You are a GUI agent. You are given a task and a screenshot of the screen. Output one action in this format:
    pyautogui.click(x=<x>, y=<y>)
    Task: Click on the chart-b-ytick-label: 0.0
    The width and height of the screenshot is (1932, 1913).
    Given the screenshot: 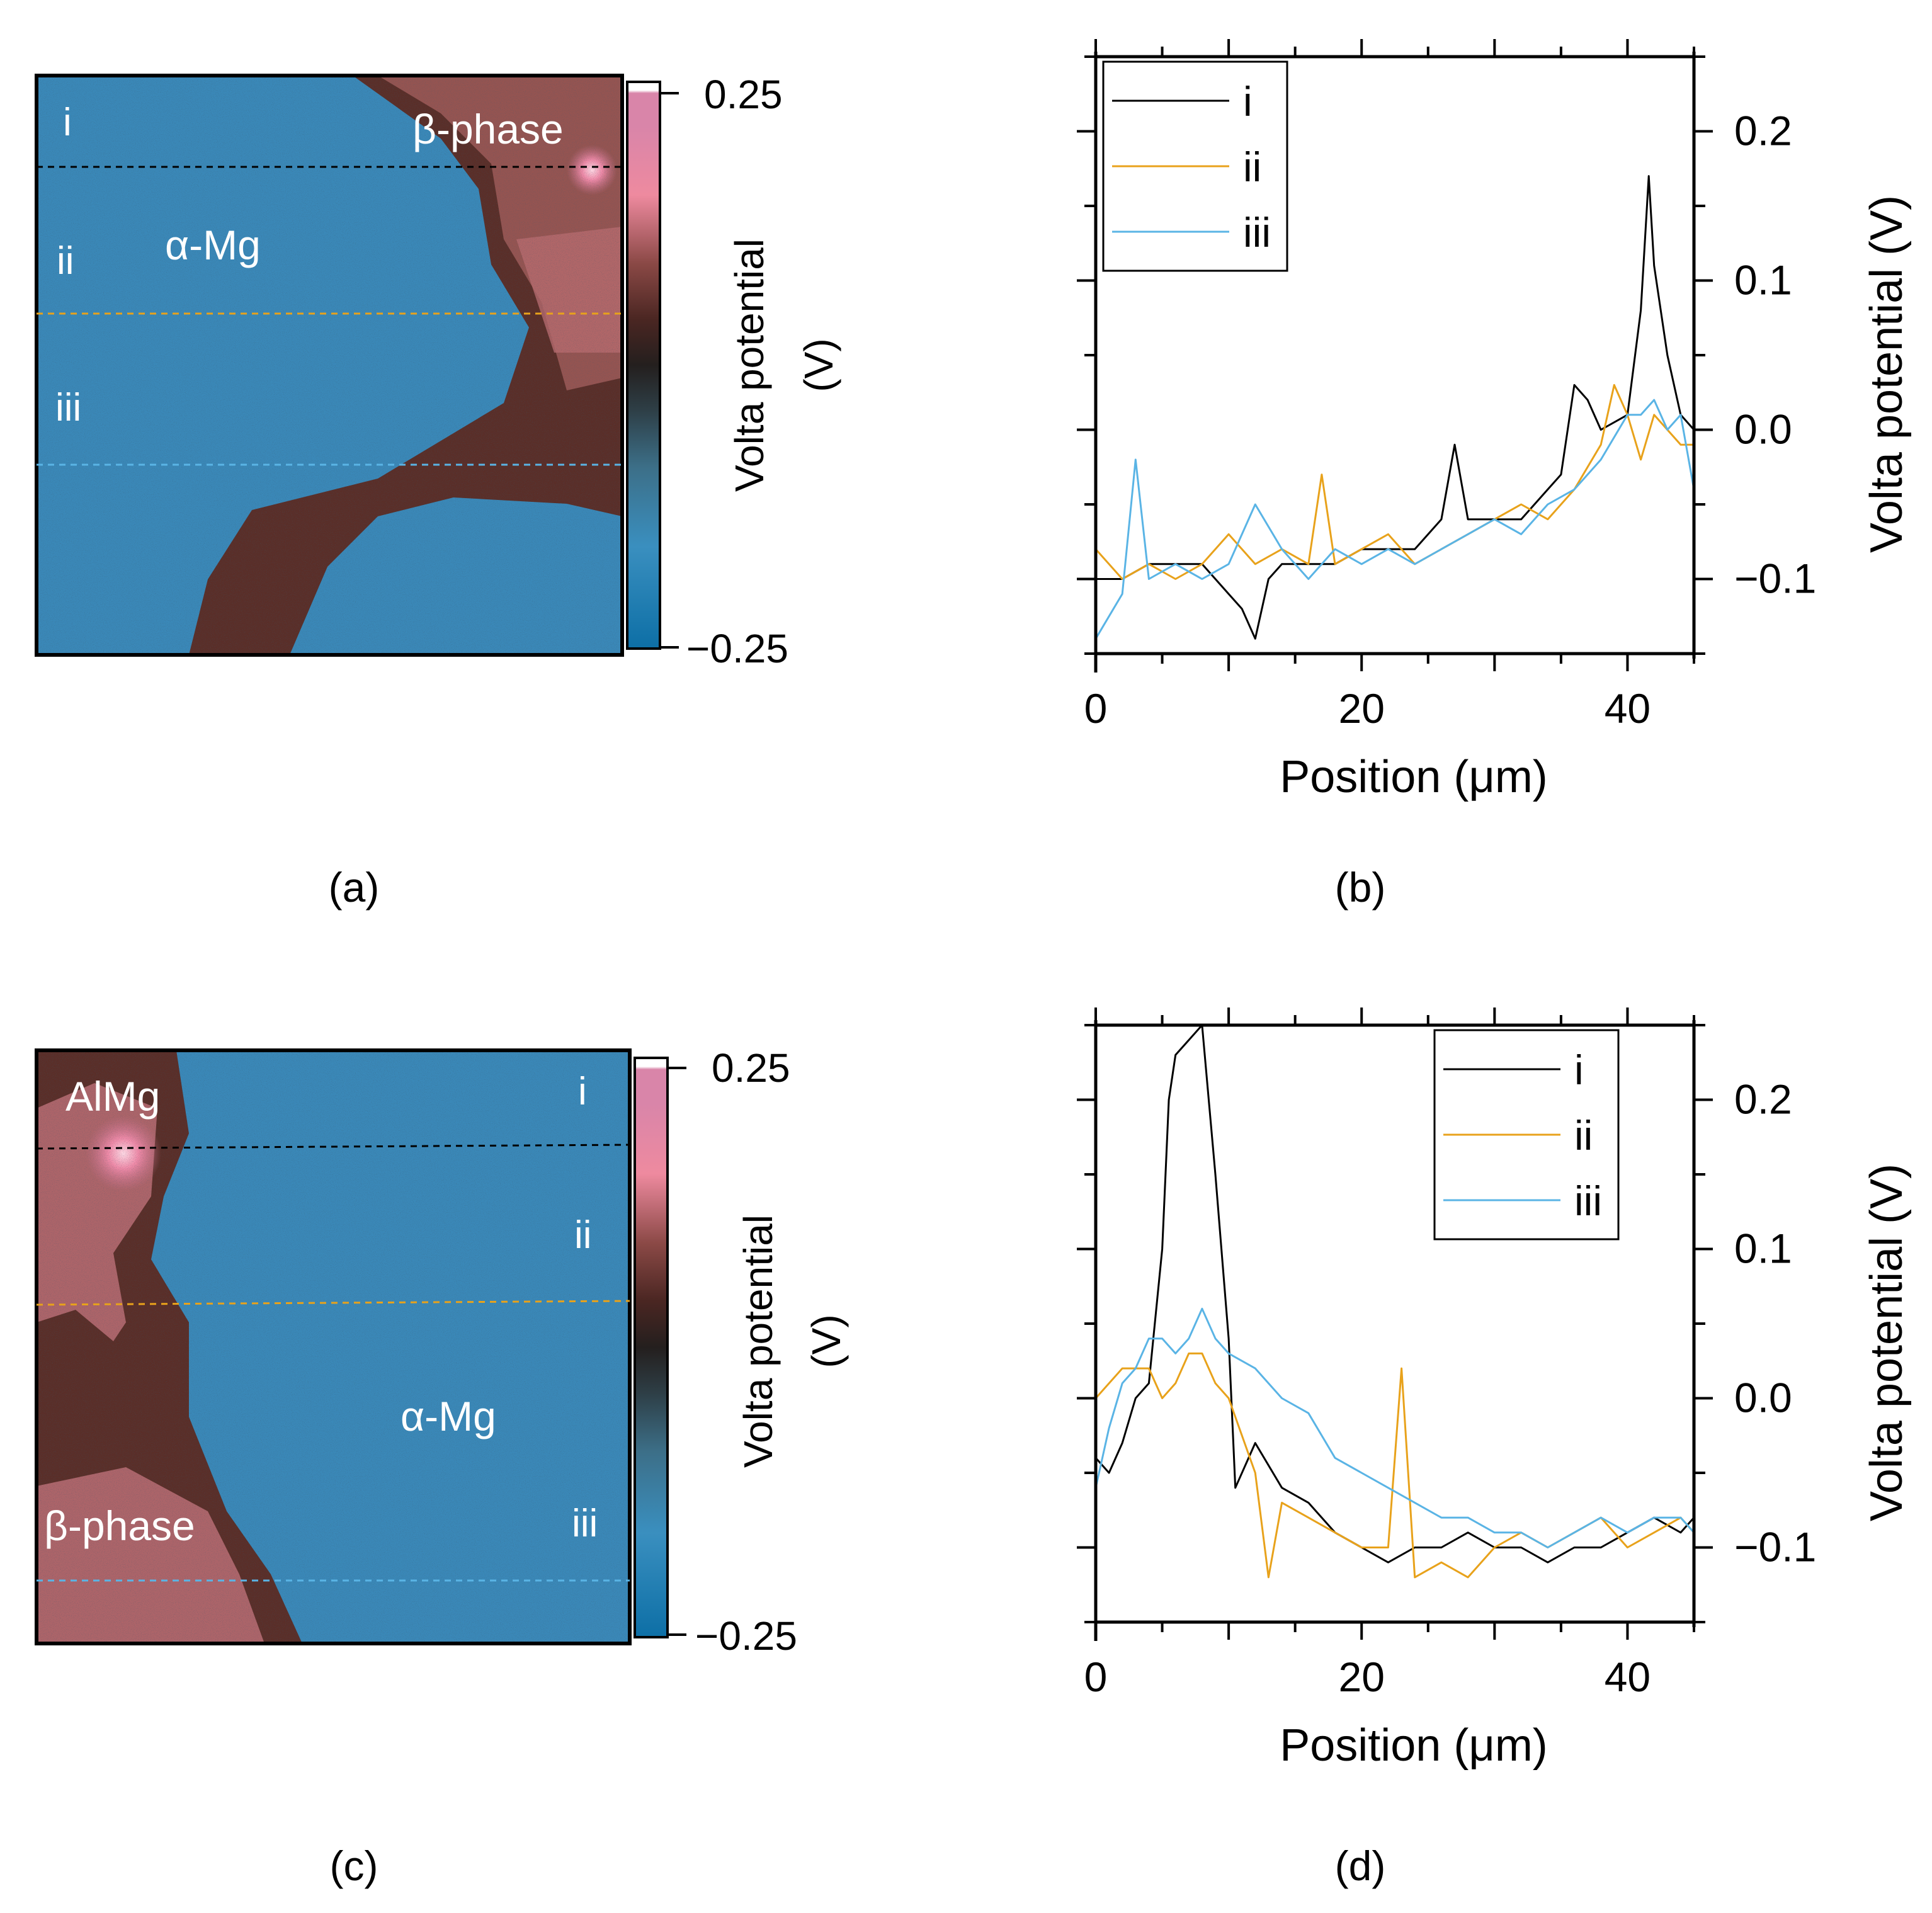 What is the action you would take?
    pyautogui.click(x=1763, y=429)
    